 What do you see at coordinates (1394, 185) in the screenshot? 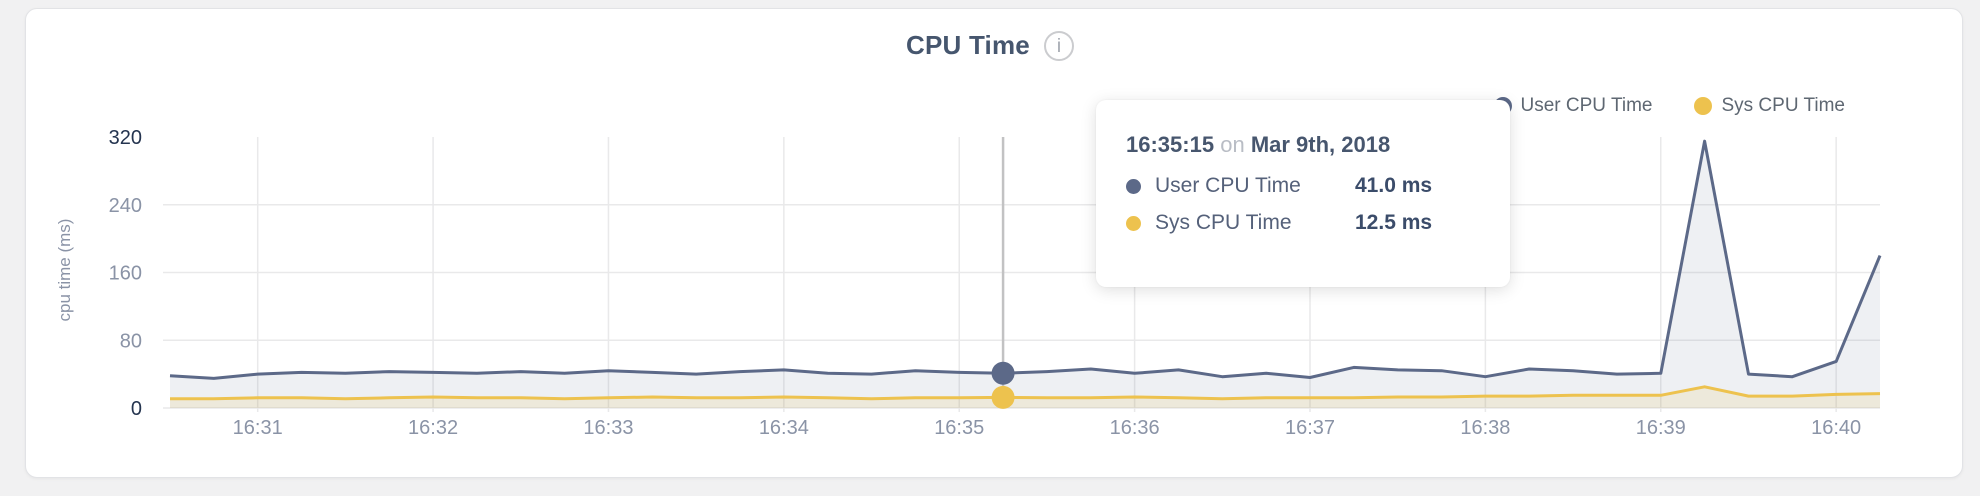
I see `tooltip-series-value: 41.0 ms` at bounding box center [1394, 185].